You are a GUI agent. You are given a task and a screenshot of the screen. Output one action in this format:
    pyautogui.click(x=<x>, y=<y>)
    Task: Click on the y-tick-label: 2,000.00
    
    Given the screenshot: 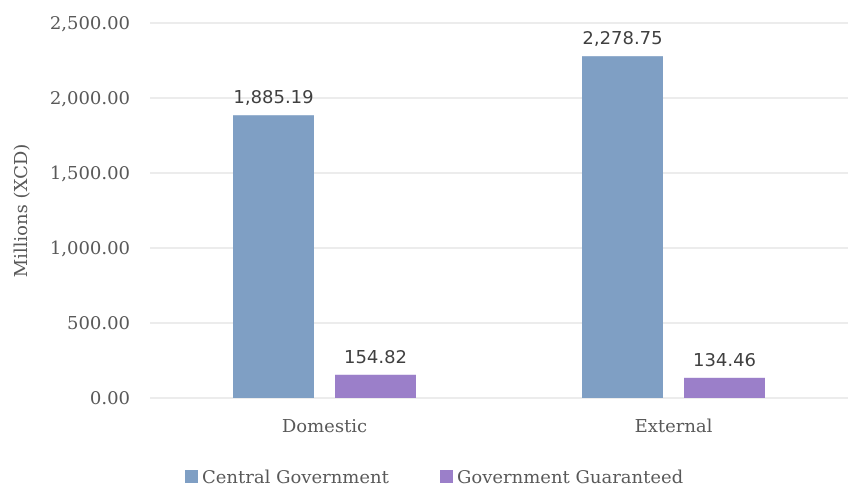 What is the action you would take?
    pyautogui.click(x=90, y=98)
    